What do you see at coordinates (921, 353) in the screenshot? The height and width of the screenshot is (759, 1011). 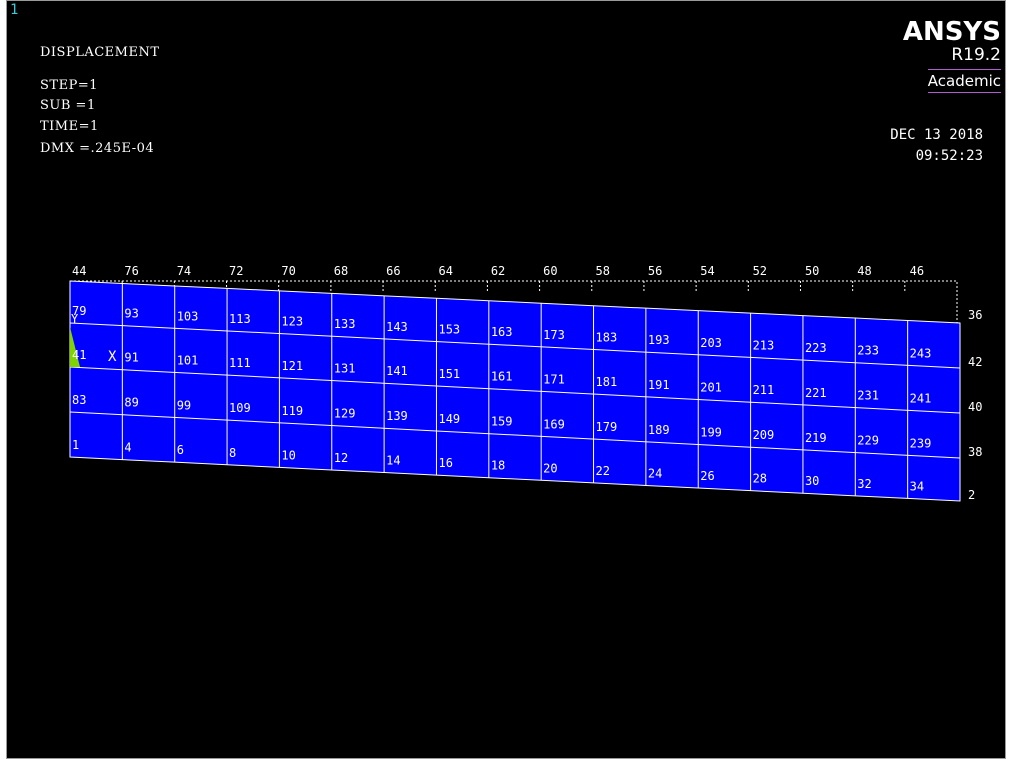 I see `node-label: 243` at bounding box center [921, 353].